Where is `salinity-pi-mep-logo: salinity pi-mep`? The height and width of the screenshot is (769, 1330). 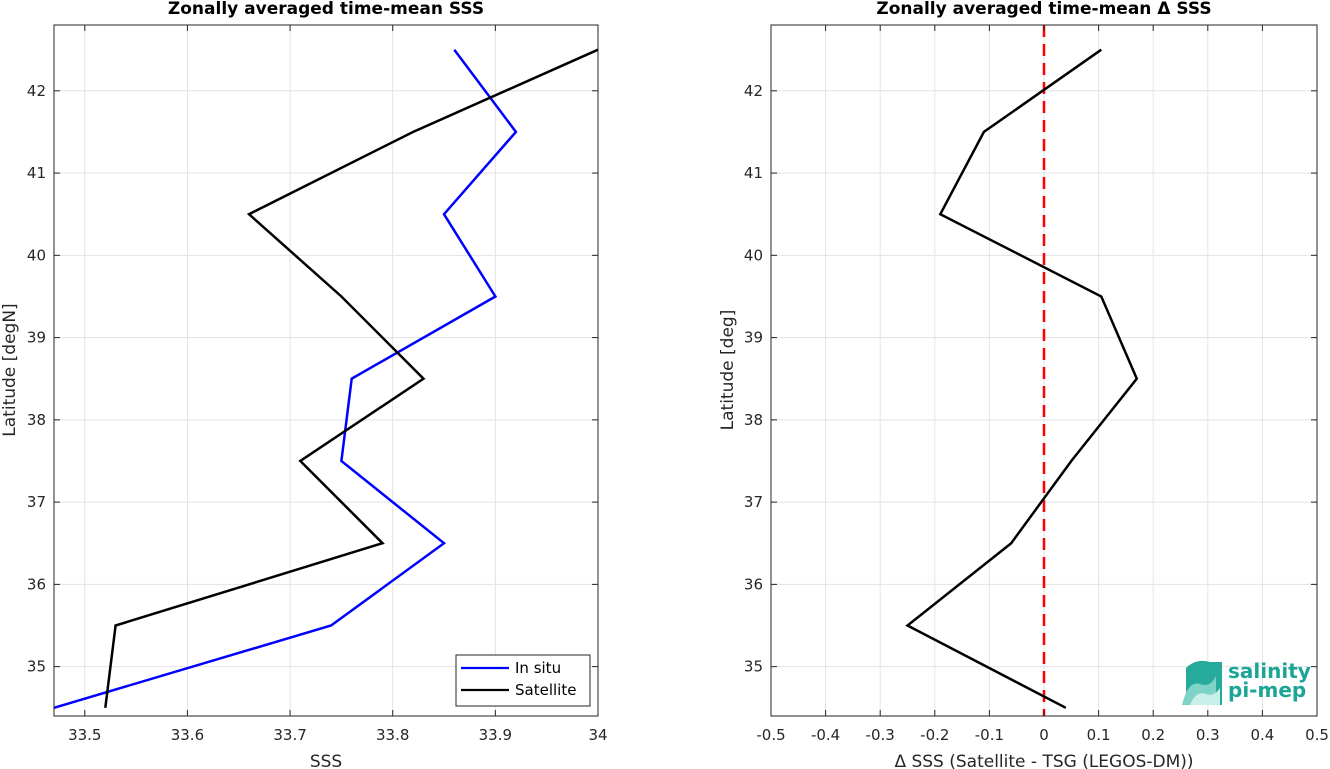 salinity-pi-mep-logo: salinity pi-mep is located at coordinates (1246, 682).